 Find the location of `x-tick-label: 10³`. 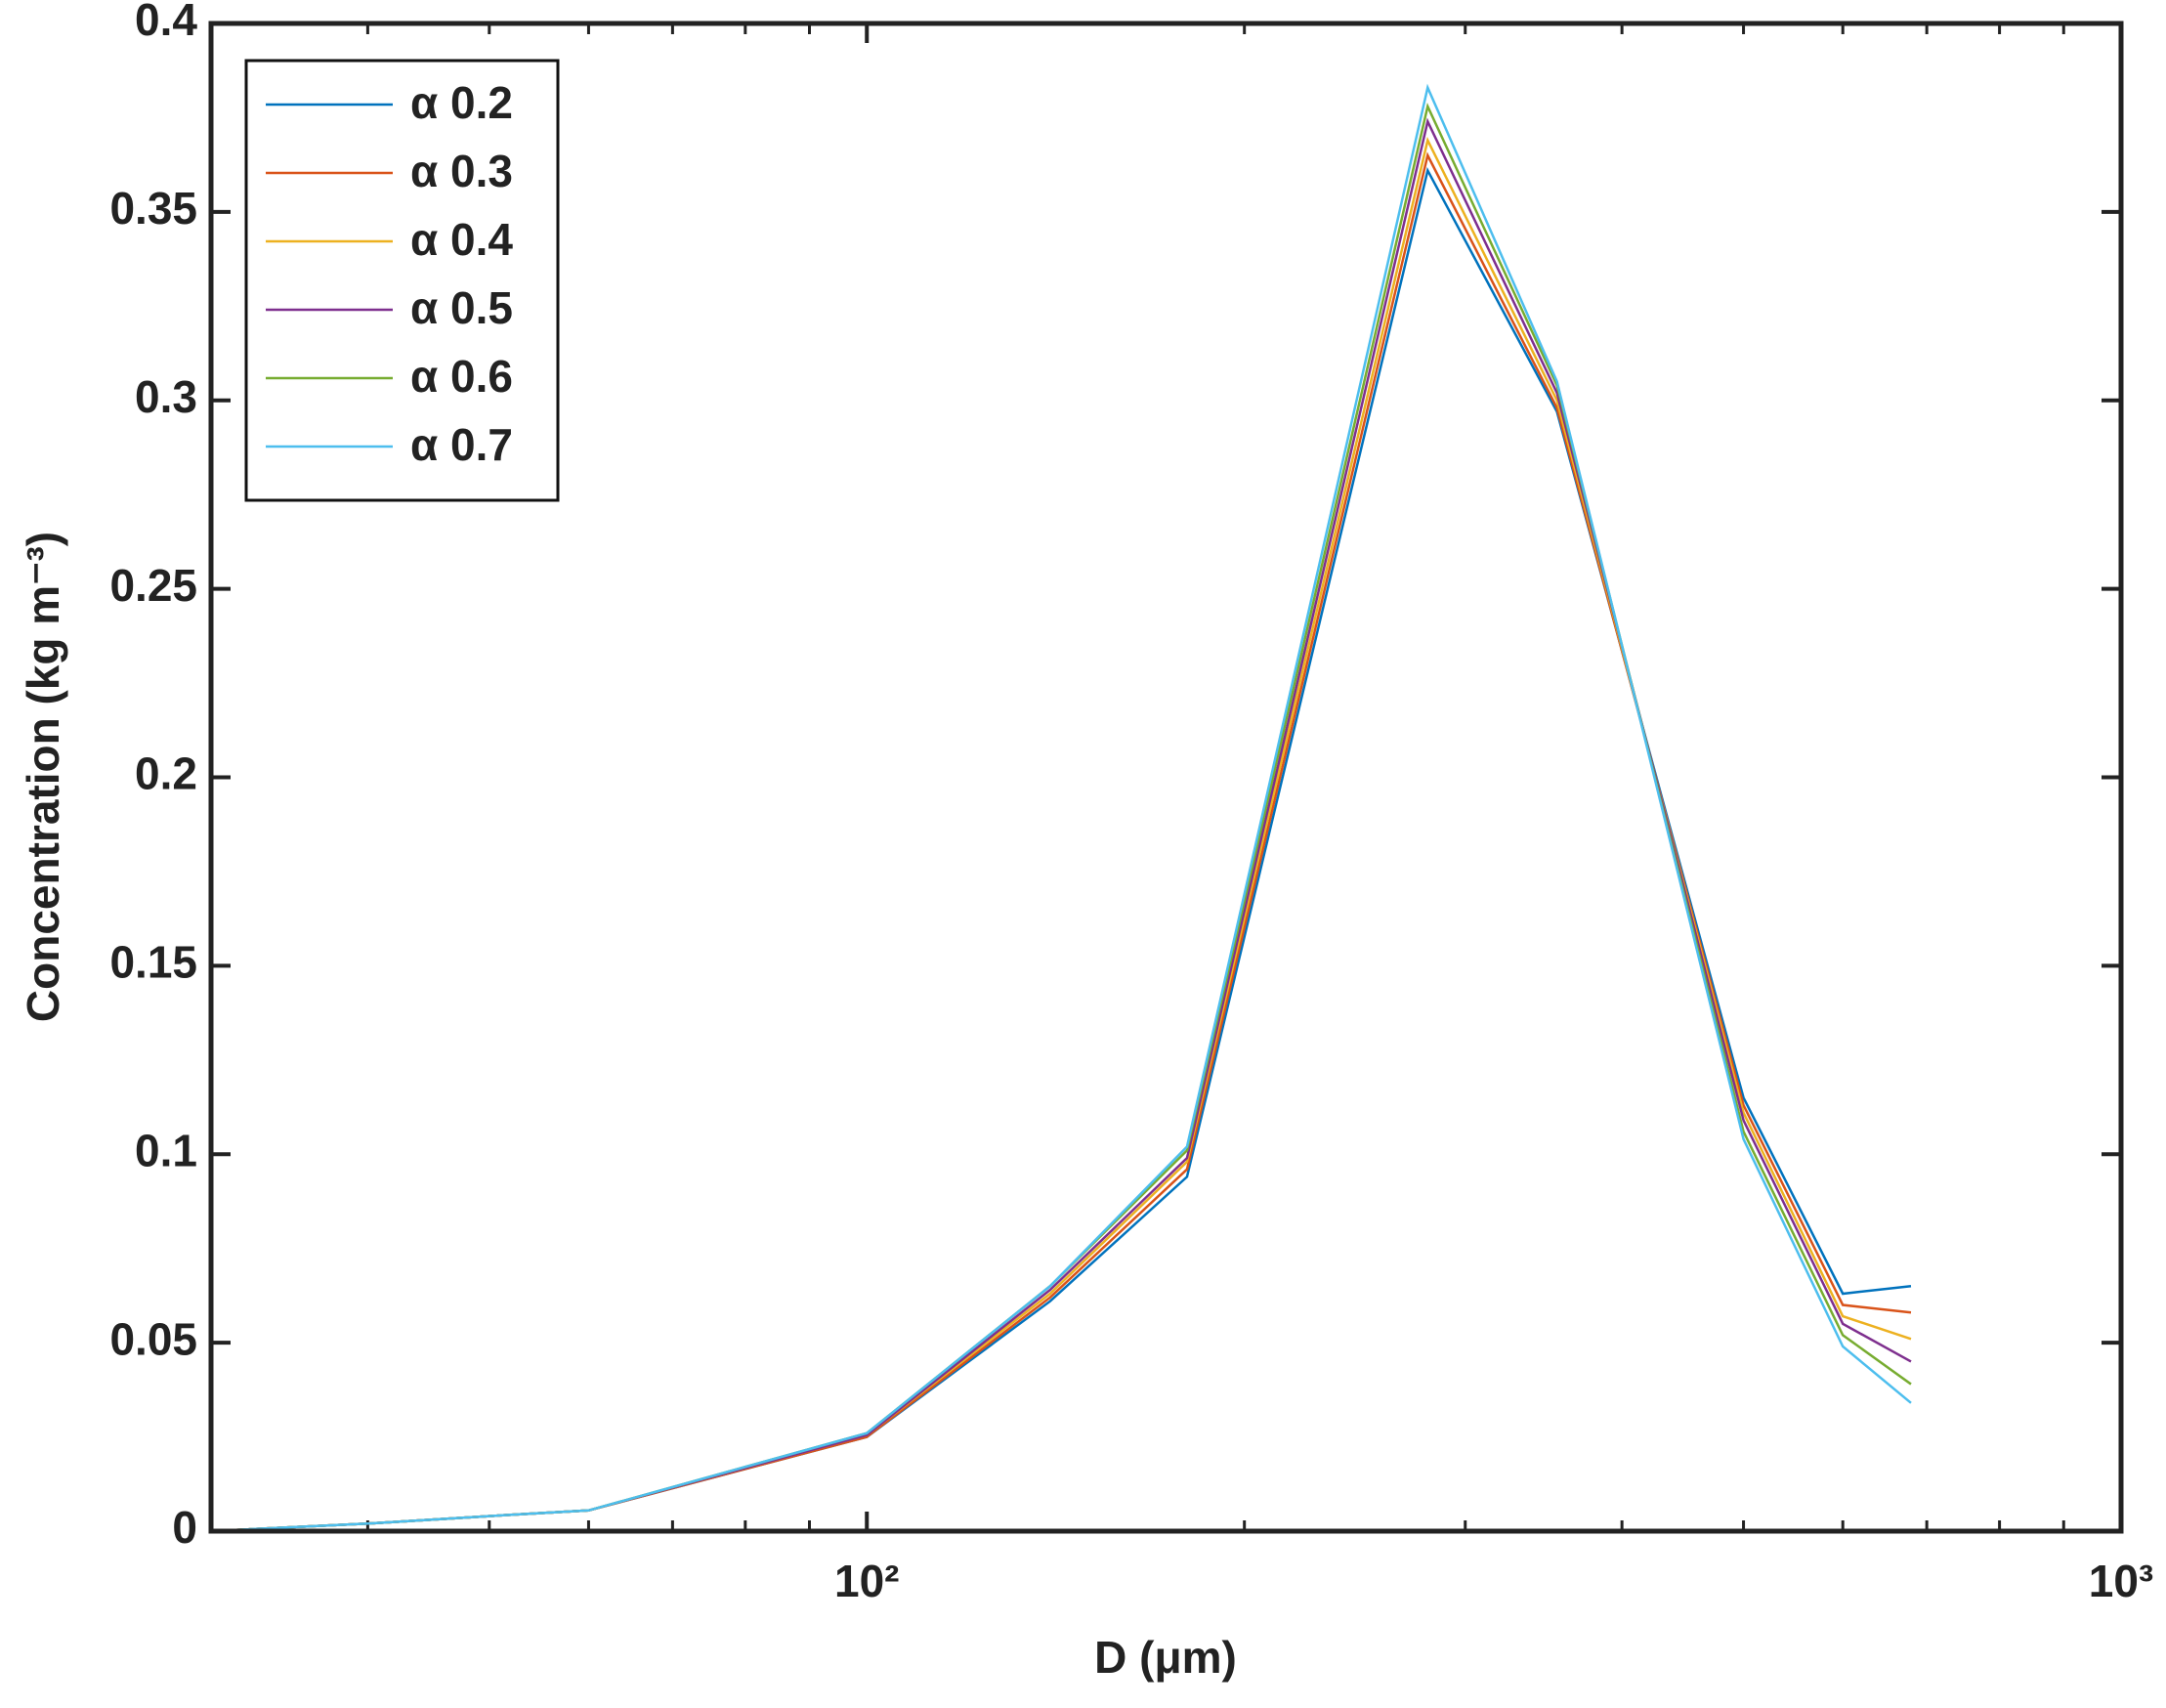

x-tick-label: 10³ is located at coordinates (2121, 1581).